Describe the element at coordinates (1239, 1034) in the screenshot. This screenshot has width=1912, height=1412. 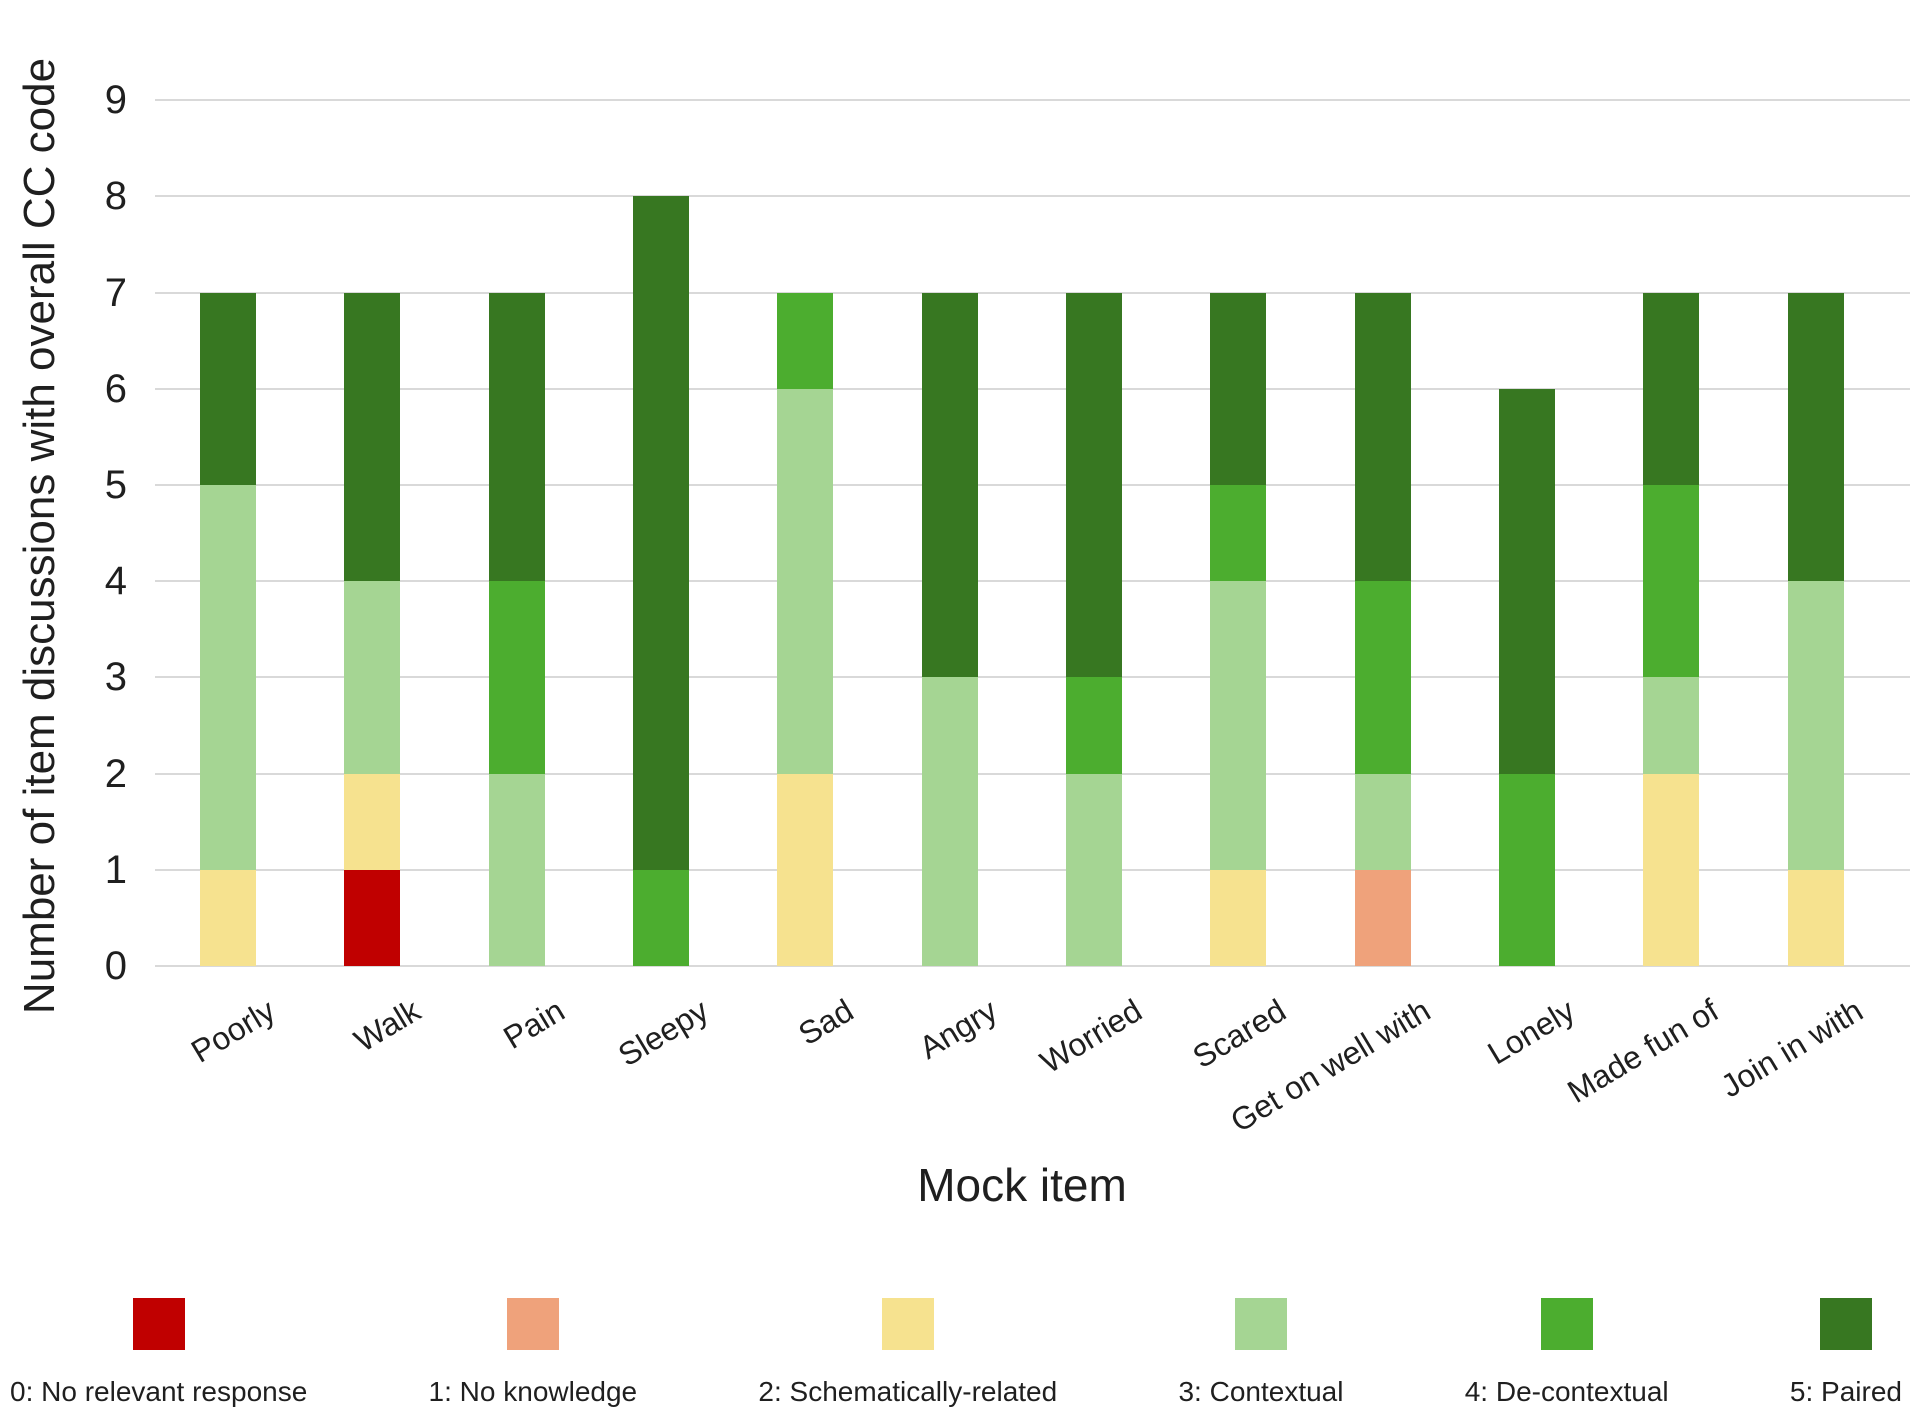
I see `x-tick-label: Scared` at that location.